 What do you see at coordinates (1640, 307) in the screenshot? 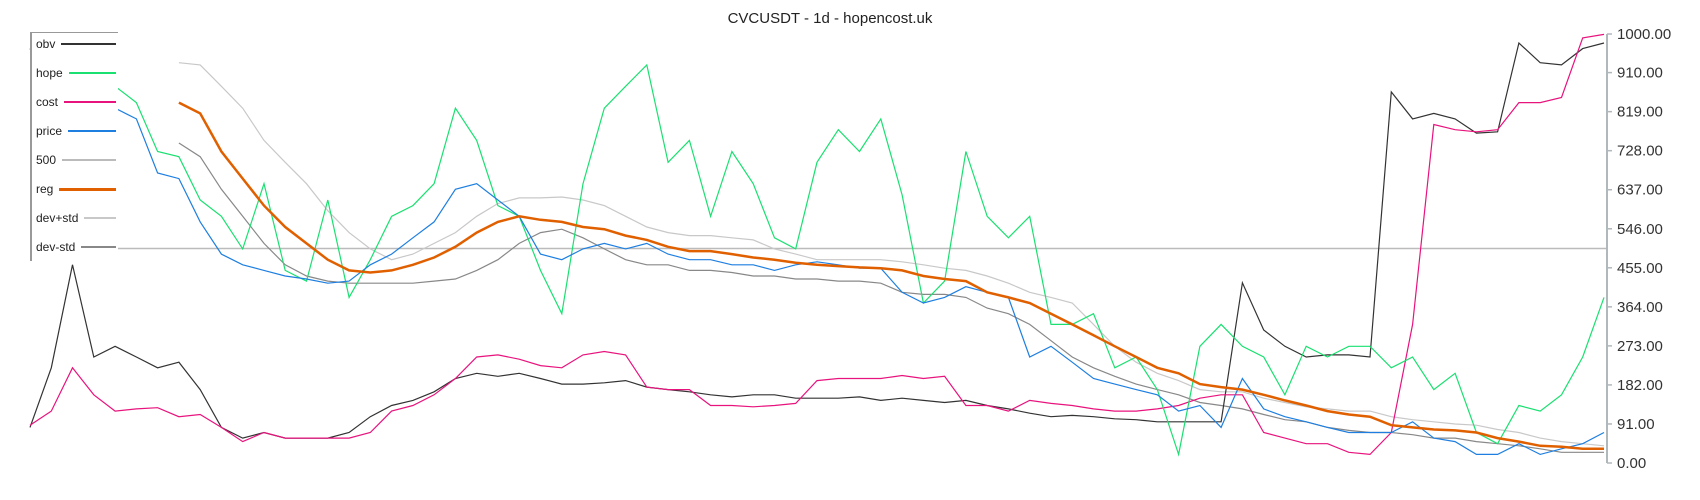
I see `y-tick-label: 364.00` at bounding box center [1640, 307].